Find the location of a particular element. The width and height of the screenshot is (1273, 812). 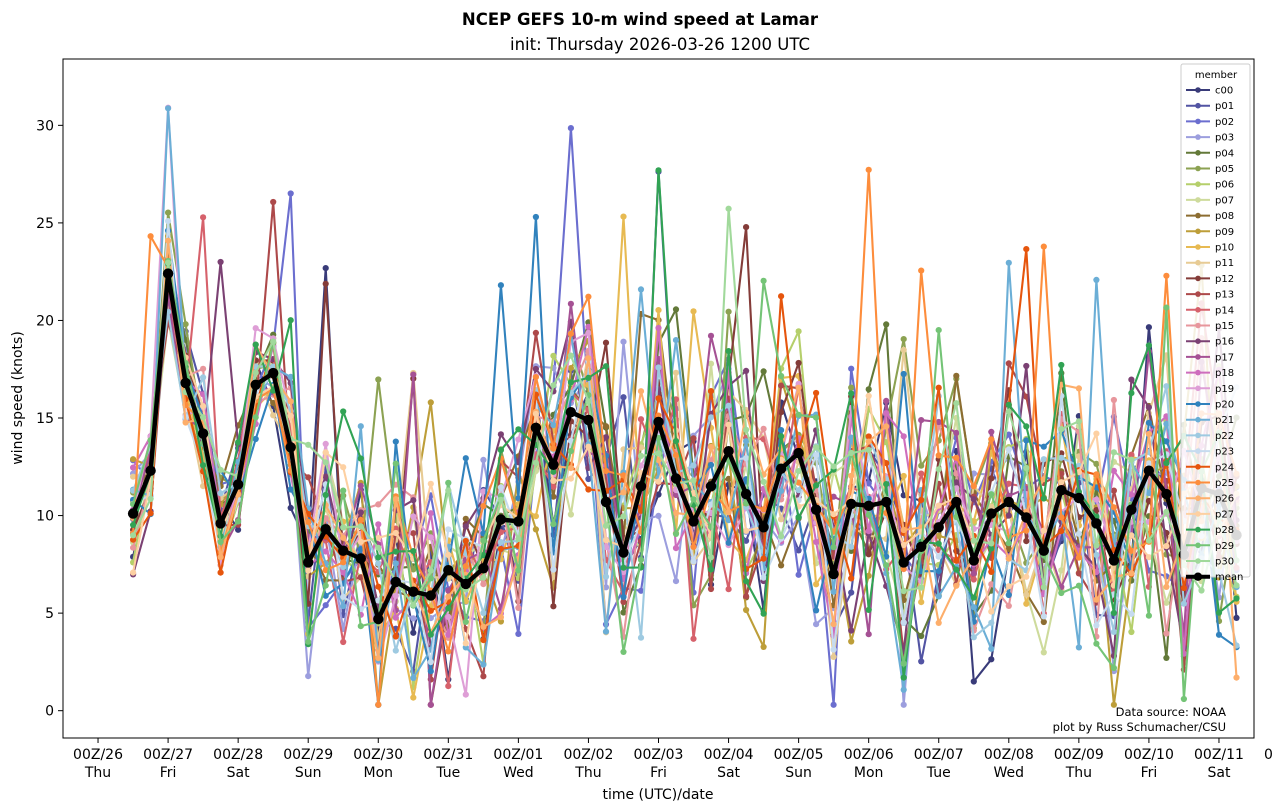

legend-item-p09: p09 is located at coordinates (1210, 232).